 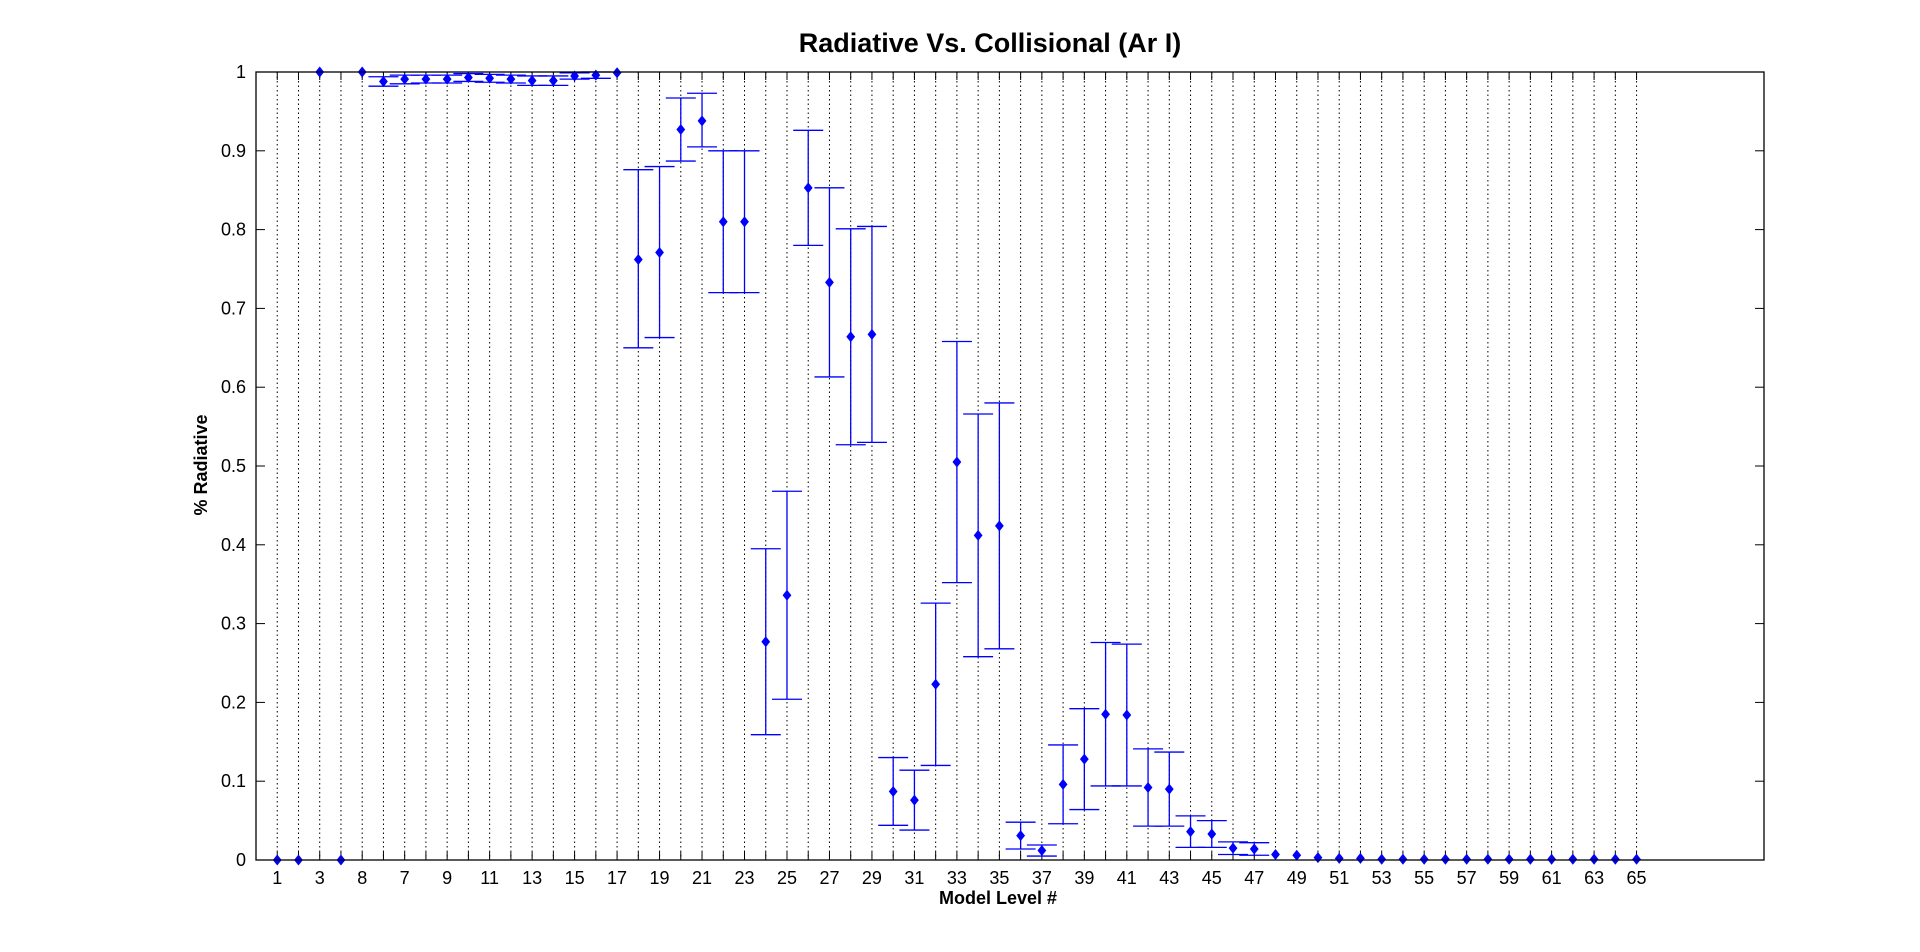 What do you see at coordinates (1297, 878) in the screenshot?
I see `x-tick-label: 49` at bounding box center [1297, 878].